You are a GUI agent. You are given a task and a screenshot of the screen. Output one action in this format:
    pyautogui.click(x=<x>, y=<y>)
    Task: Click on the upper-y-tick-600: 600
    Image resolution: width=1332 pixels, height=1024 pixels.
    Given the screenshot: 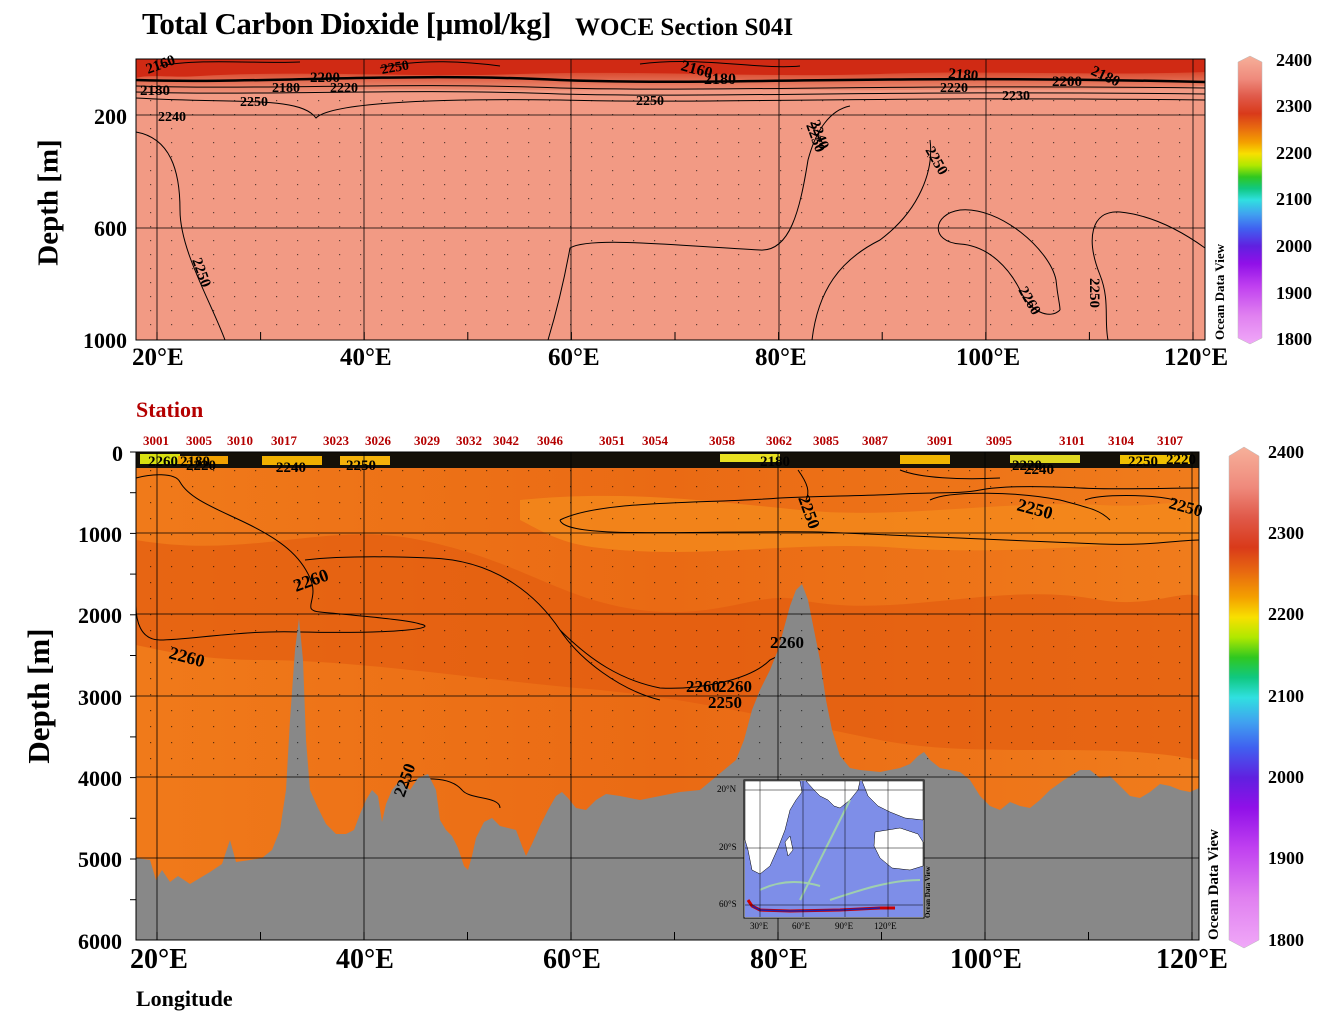 What is the action you would take?
    pyautogui.click(x=110, y=228)
    